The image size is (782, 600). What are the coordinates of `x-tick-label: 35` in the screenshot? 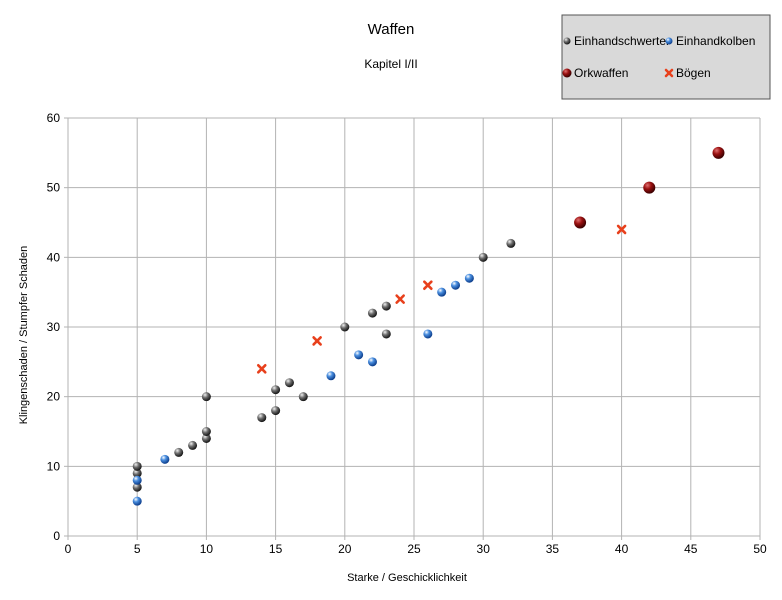 It's located at (553, 549).